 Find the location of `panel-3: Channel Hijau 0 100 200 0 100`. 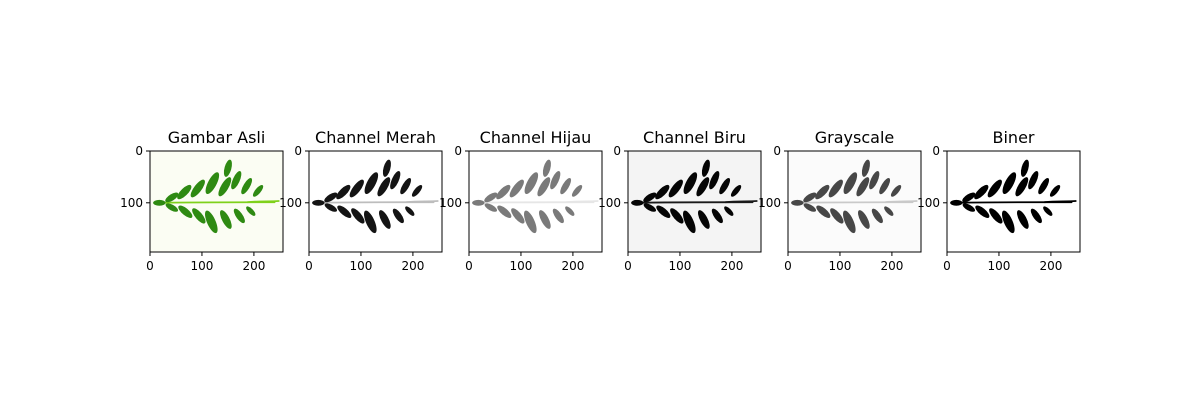

panel-3: Channel Hijau 0 100 200 0 100 is located at coordinates (521, 200).